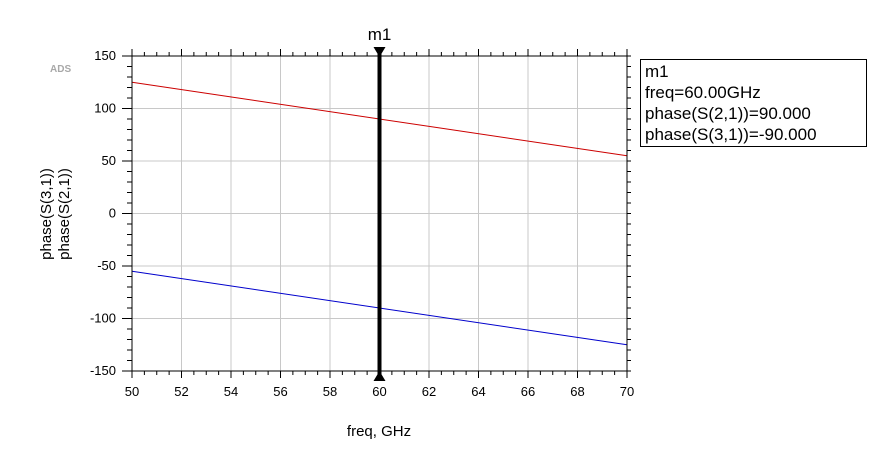 The height and width of the screenshot is (461, 889). Describe the element at coordinates (478, 391) in the screenshot. I see `x-tick-label: 64` at that location.